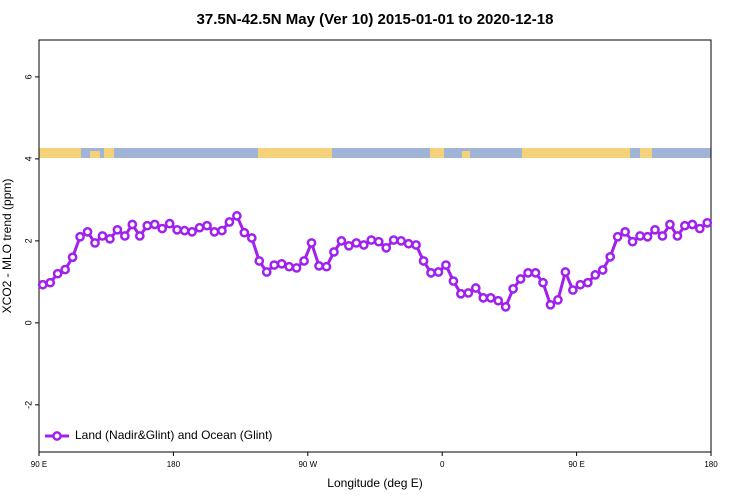 The height and width of the screenshot is (500, 750). Describe the element at coordinates (7, 246) in the screenshot. I see `y-axis-label: XCO2 - MLO trend (ppm)` at that location.